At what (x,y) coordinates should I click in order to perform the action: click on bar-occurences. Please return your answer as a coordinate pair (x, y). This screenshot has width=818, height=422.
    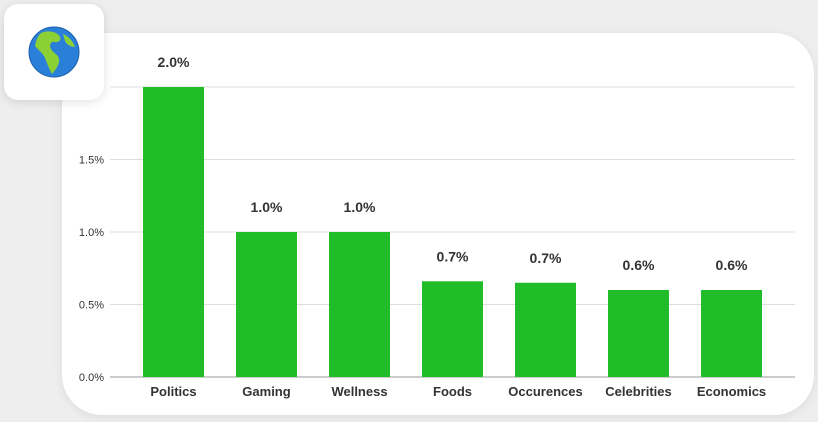
    Looking at the image, I should click on (545, 329).